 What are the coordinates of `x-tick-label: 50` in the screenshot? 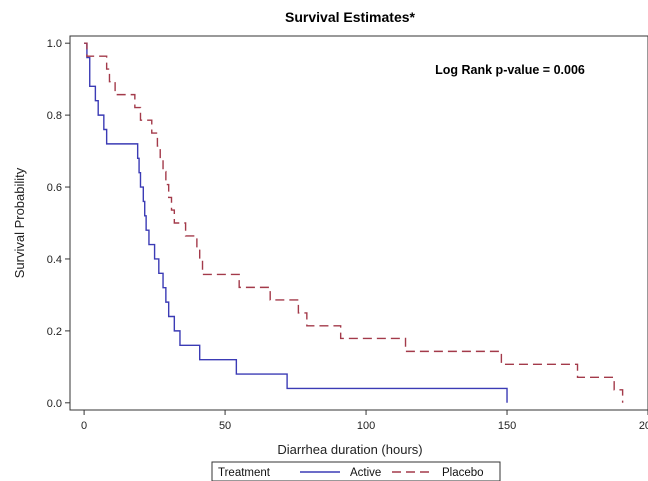 It's located at (225, 426).